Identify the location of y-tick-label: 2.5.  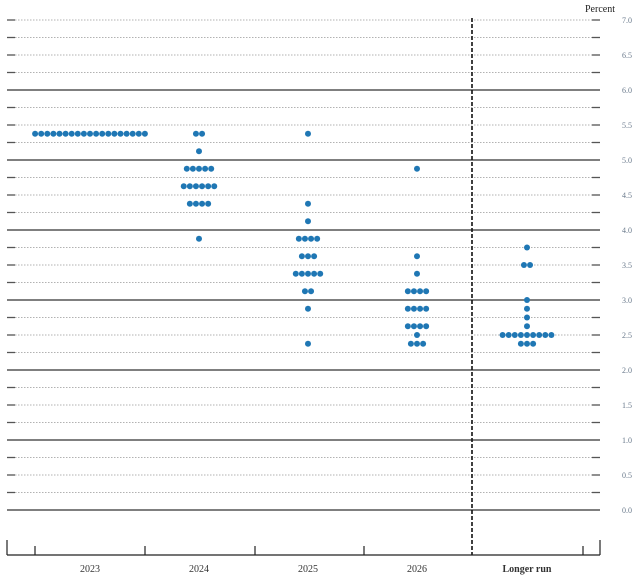
(627, 335).